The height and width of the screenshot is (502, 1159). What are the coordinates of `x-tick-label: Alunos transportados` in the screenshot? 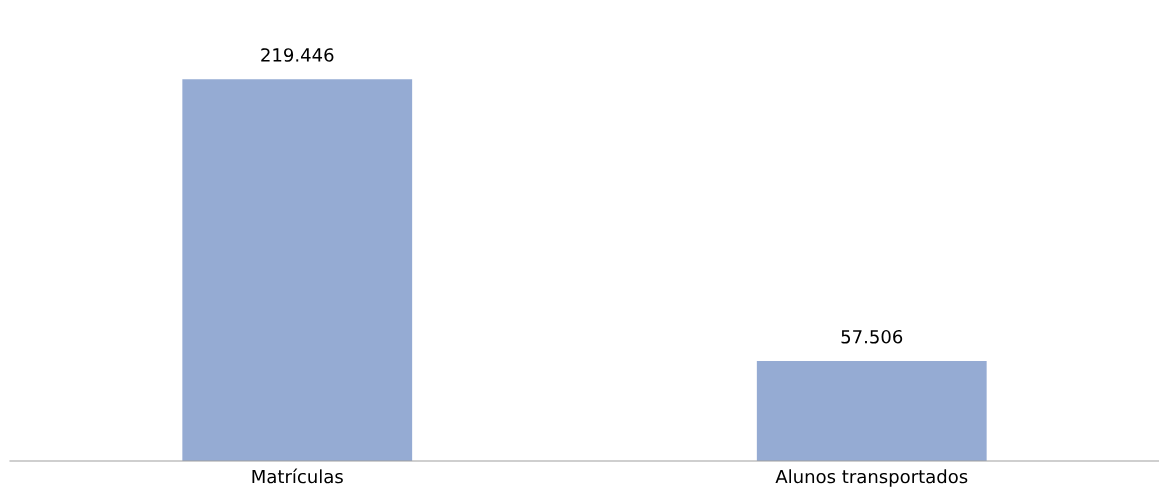 It's located at (871, 478).